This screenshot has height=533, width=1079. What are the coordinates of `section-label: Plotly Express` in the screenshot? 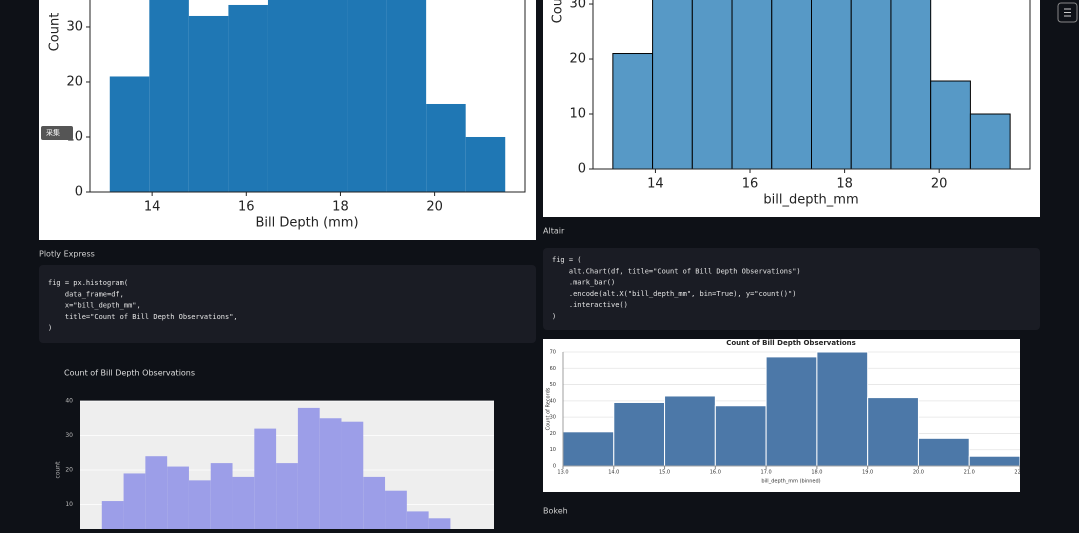 It's located at (67, 254).